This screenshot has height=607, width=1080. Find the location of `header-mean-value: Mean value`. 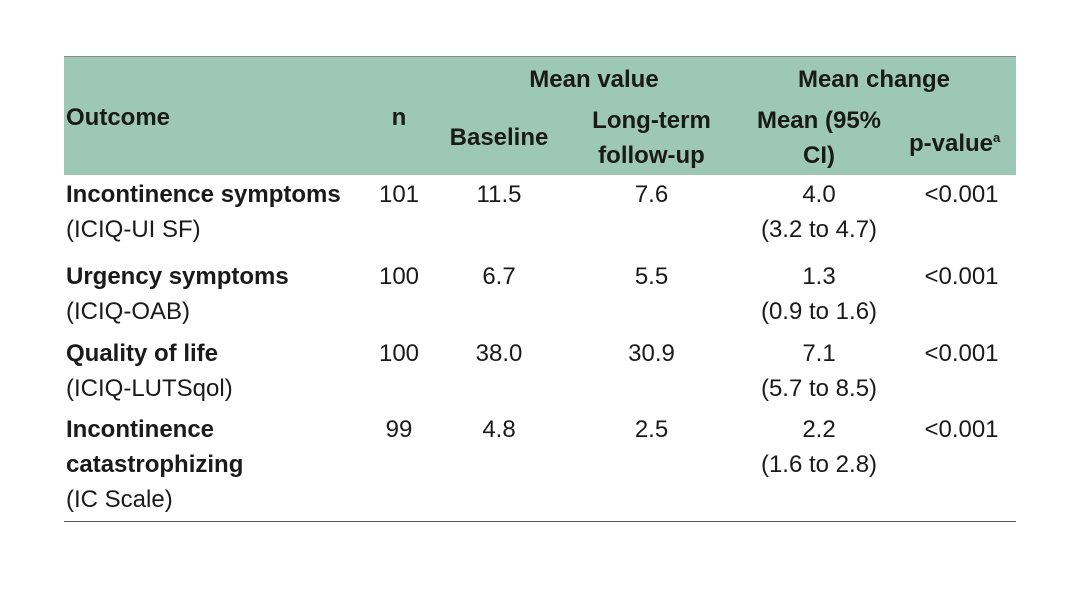

header-mean-value: Mean value is located at coordinates (594, 79).